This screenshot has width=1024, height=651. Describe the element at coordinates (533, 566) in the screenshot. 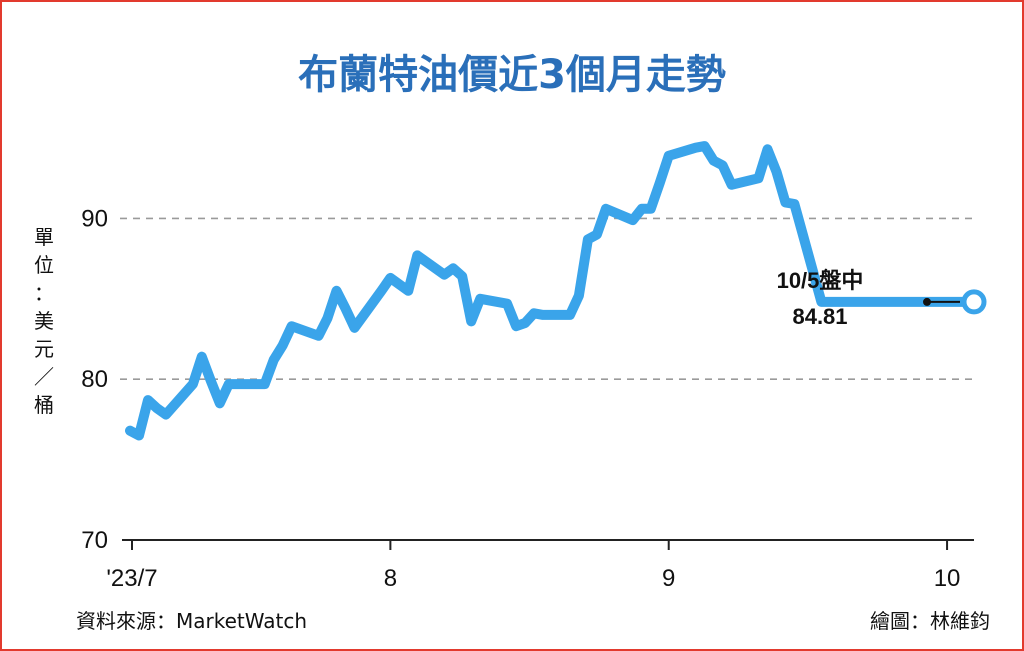

I see `x-ticks: '23/7 8 9 10` at that location.